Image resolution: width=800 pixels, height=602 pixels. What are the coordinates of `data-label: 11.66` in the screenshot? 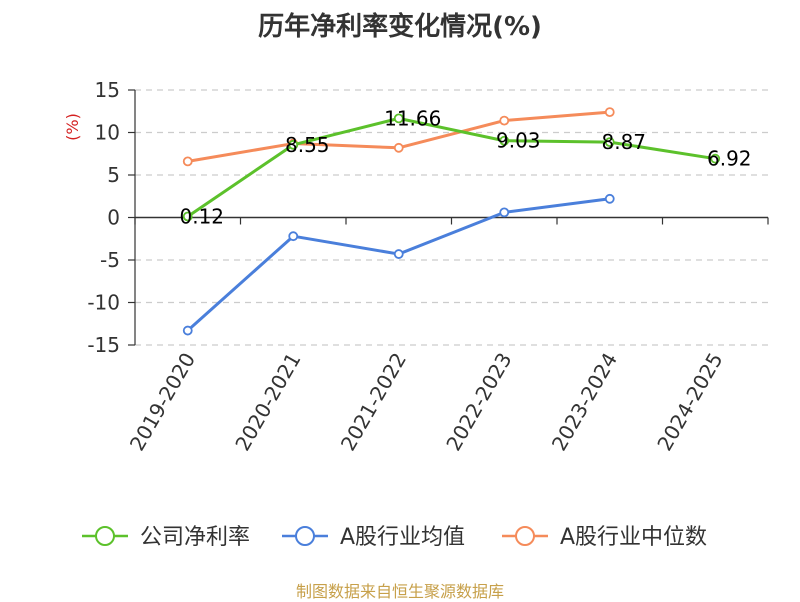 It's located at (412, 118).